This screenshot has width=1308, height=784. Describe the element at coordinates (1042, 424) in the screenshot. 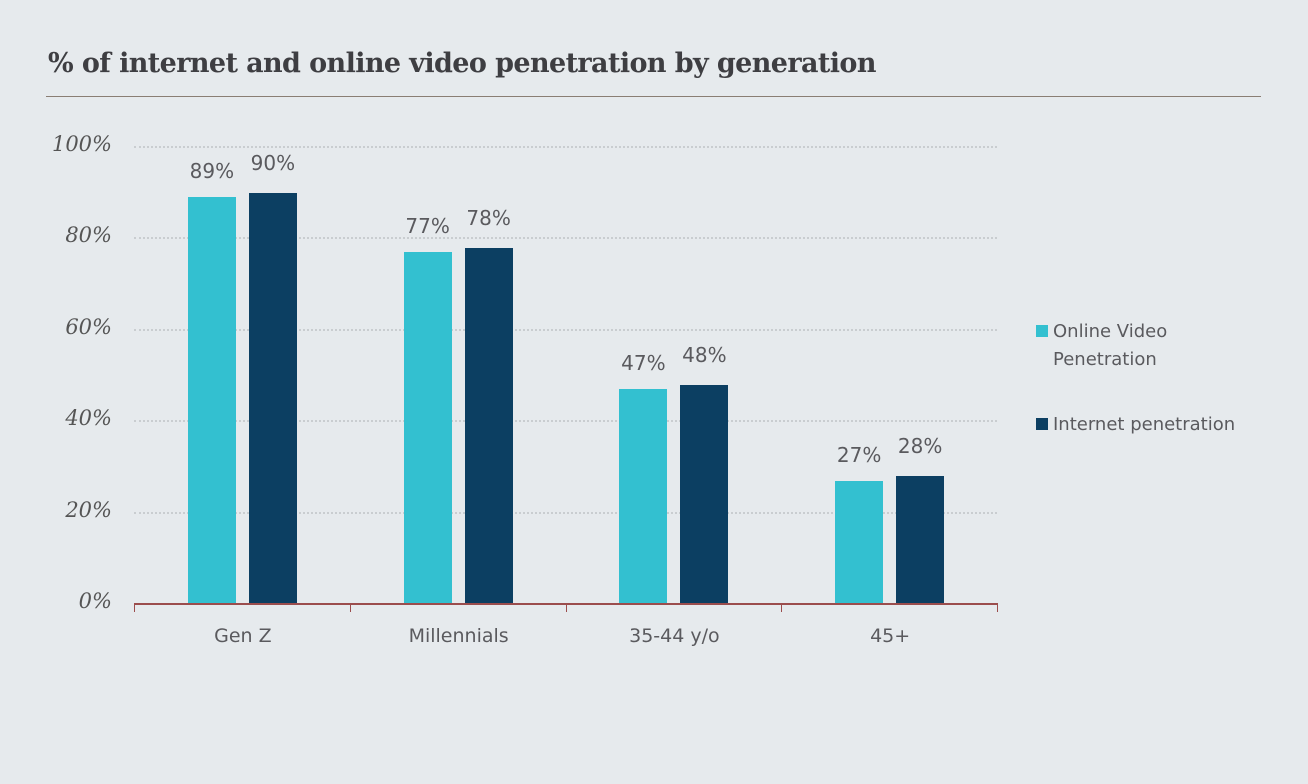

I see `legend-swatch-internet` at that location.